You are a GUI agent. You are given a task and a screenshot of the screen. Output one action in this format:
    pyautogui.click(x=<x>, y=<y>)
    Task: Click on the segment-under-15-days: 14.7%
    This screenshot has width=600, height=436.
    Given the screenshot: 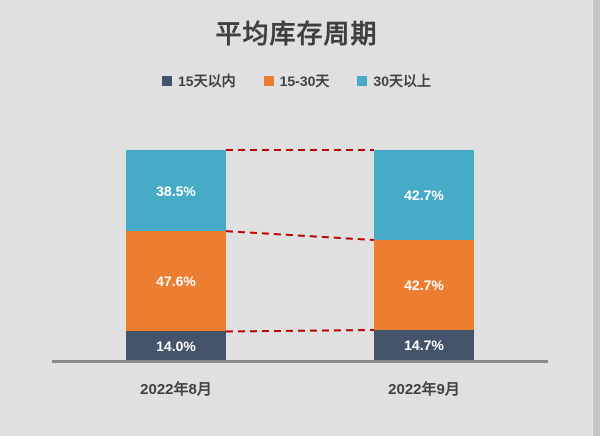 What is the action you would take?
    pyautogui.click(x=424, y=345)
    